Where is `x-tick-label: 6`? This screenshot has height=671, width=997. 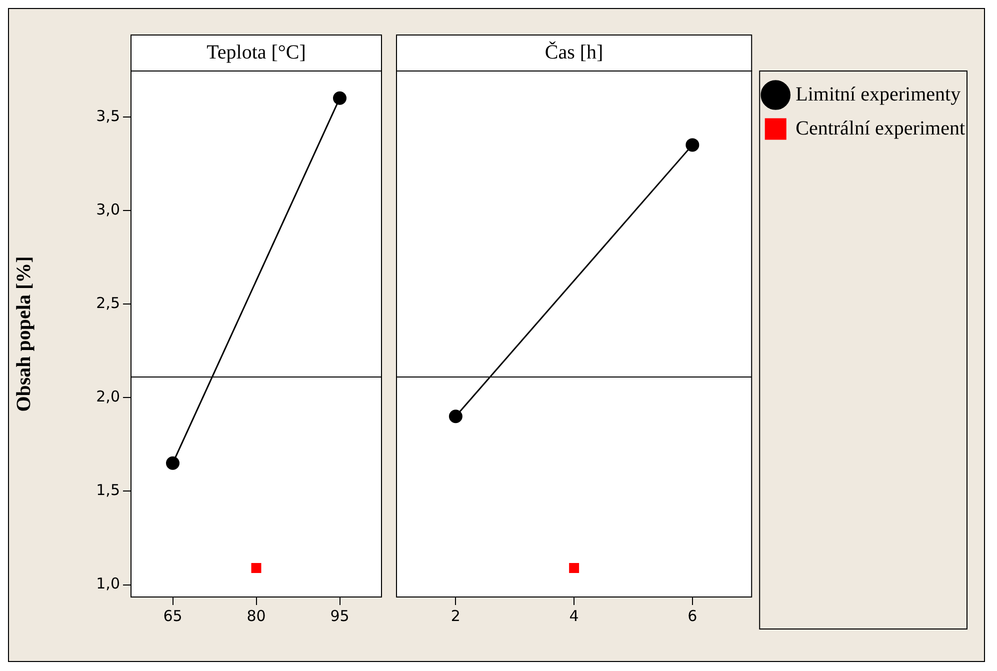
x-tick-label: 6 is located at coordinates (693, 615).